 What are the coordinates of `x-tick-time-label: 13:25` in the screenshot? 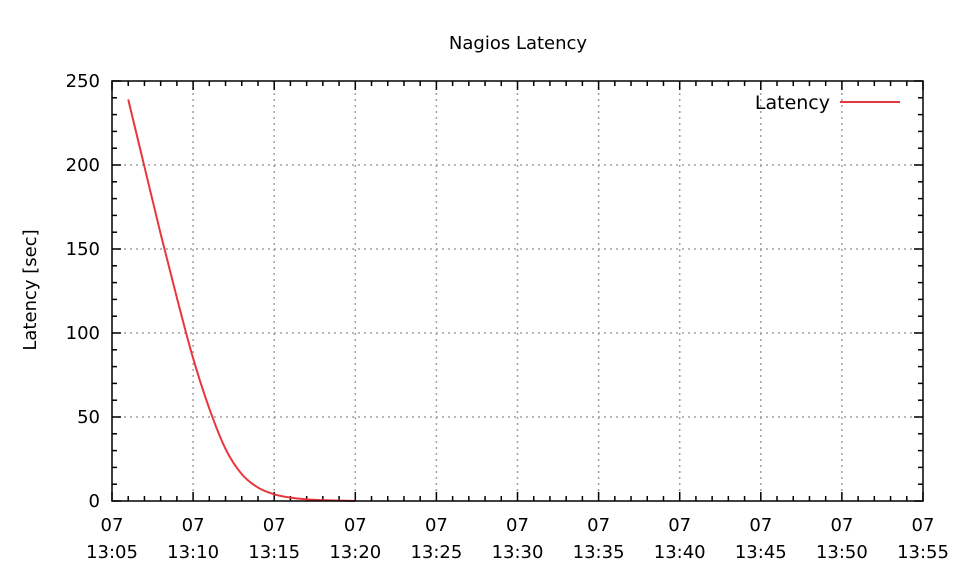 It's located at (436, 552).